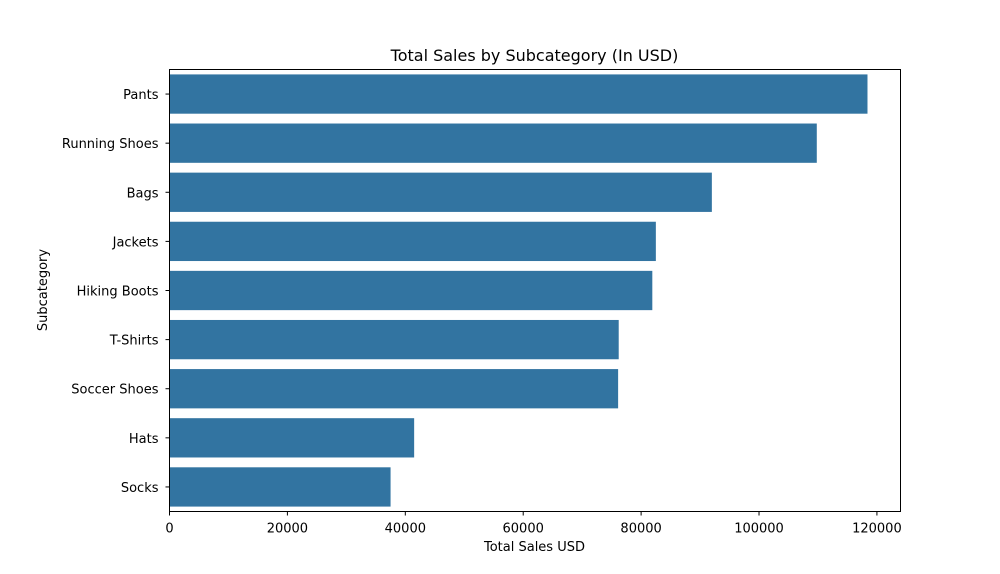  Describe the element at coordinates (534, 547) in the screenshot. I see `x-axis-label: Total Sales USD` at that location.